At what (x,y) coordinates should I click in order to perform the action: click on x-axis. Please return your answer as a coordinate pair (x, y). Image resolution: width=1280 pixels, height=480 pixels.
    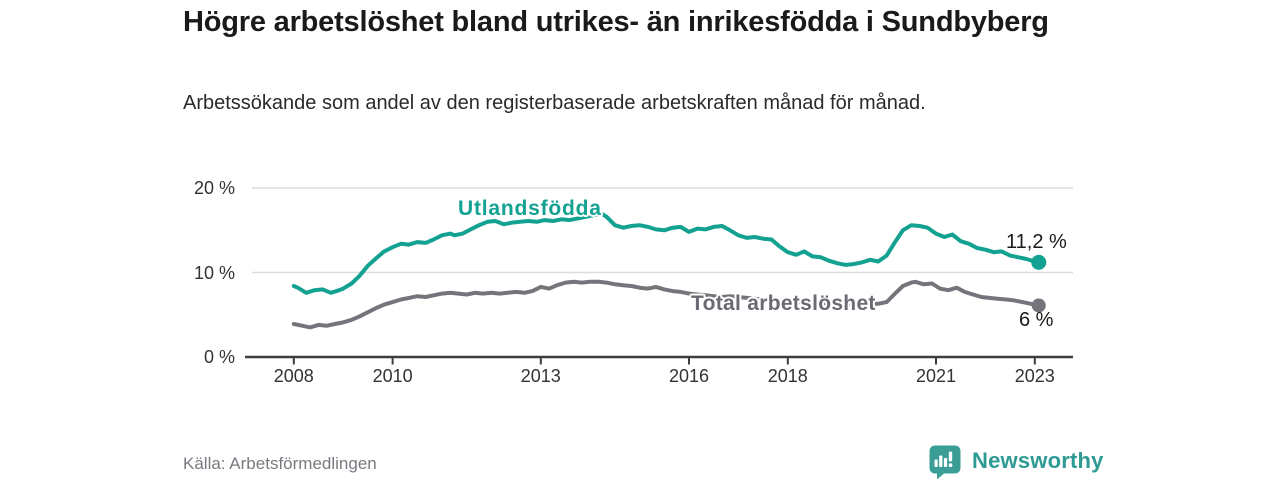
    Looking at the image, I should click on (659, 360).